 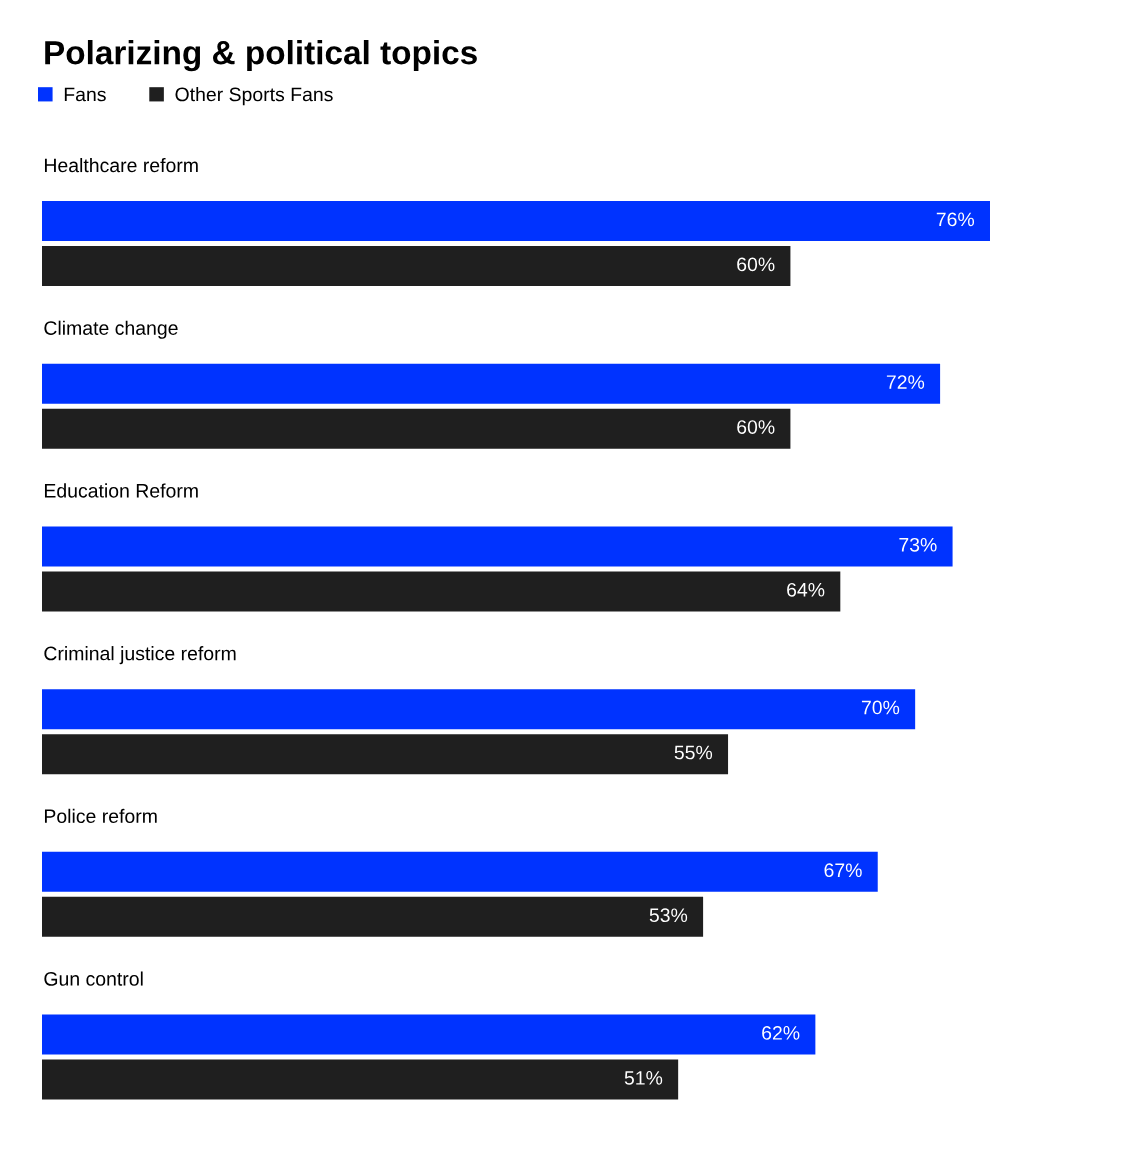 I want to click on data-label: 62%, so click(x=781, y=1033).